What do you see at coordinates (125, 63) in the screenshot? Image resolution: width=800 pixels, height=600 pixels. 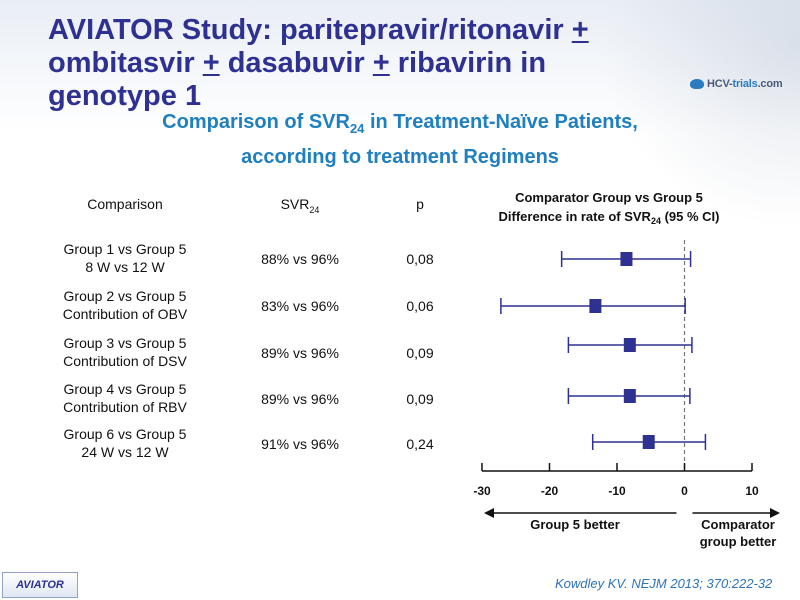 I see `title-line2-a: ombitasvir` at bounding box center [125, 63].